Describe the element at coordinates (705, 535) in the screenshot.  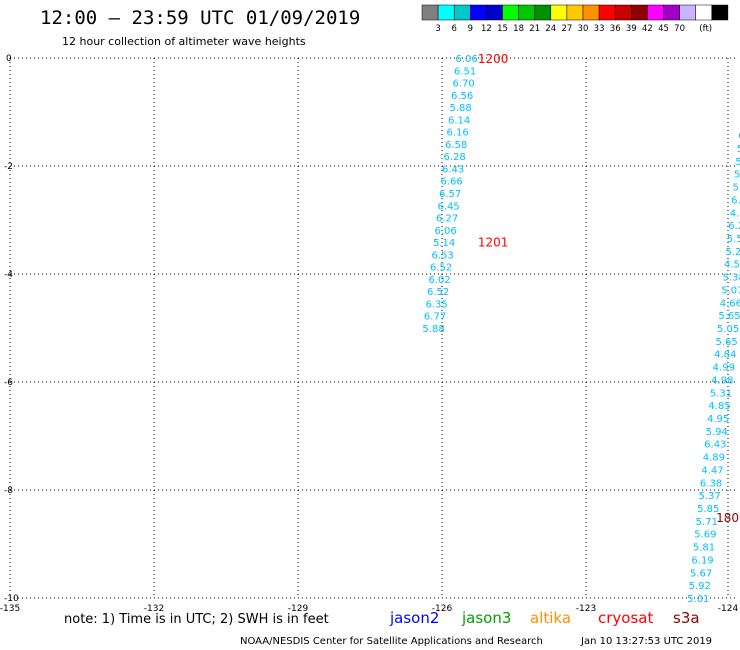
I see `wave-height-value: 5.69` at that location.